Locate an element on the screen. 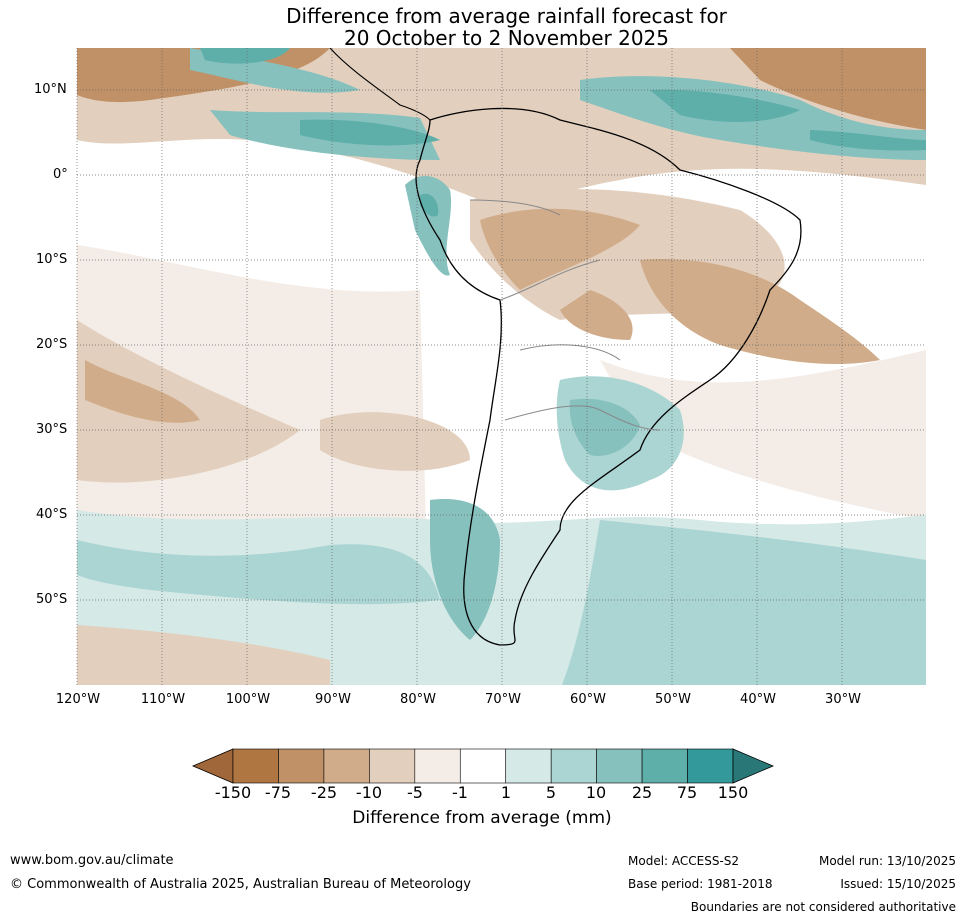  lon-label-60w: 60°W is located at coordinates (588, 699).